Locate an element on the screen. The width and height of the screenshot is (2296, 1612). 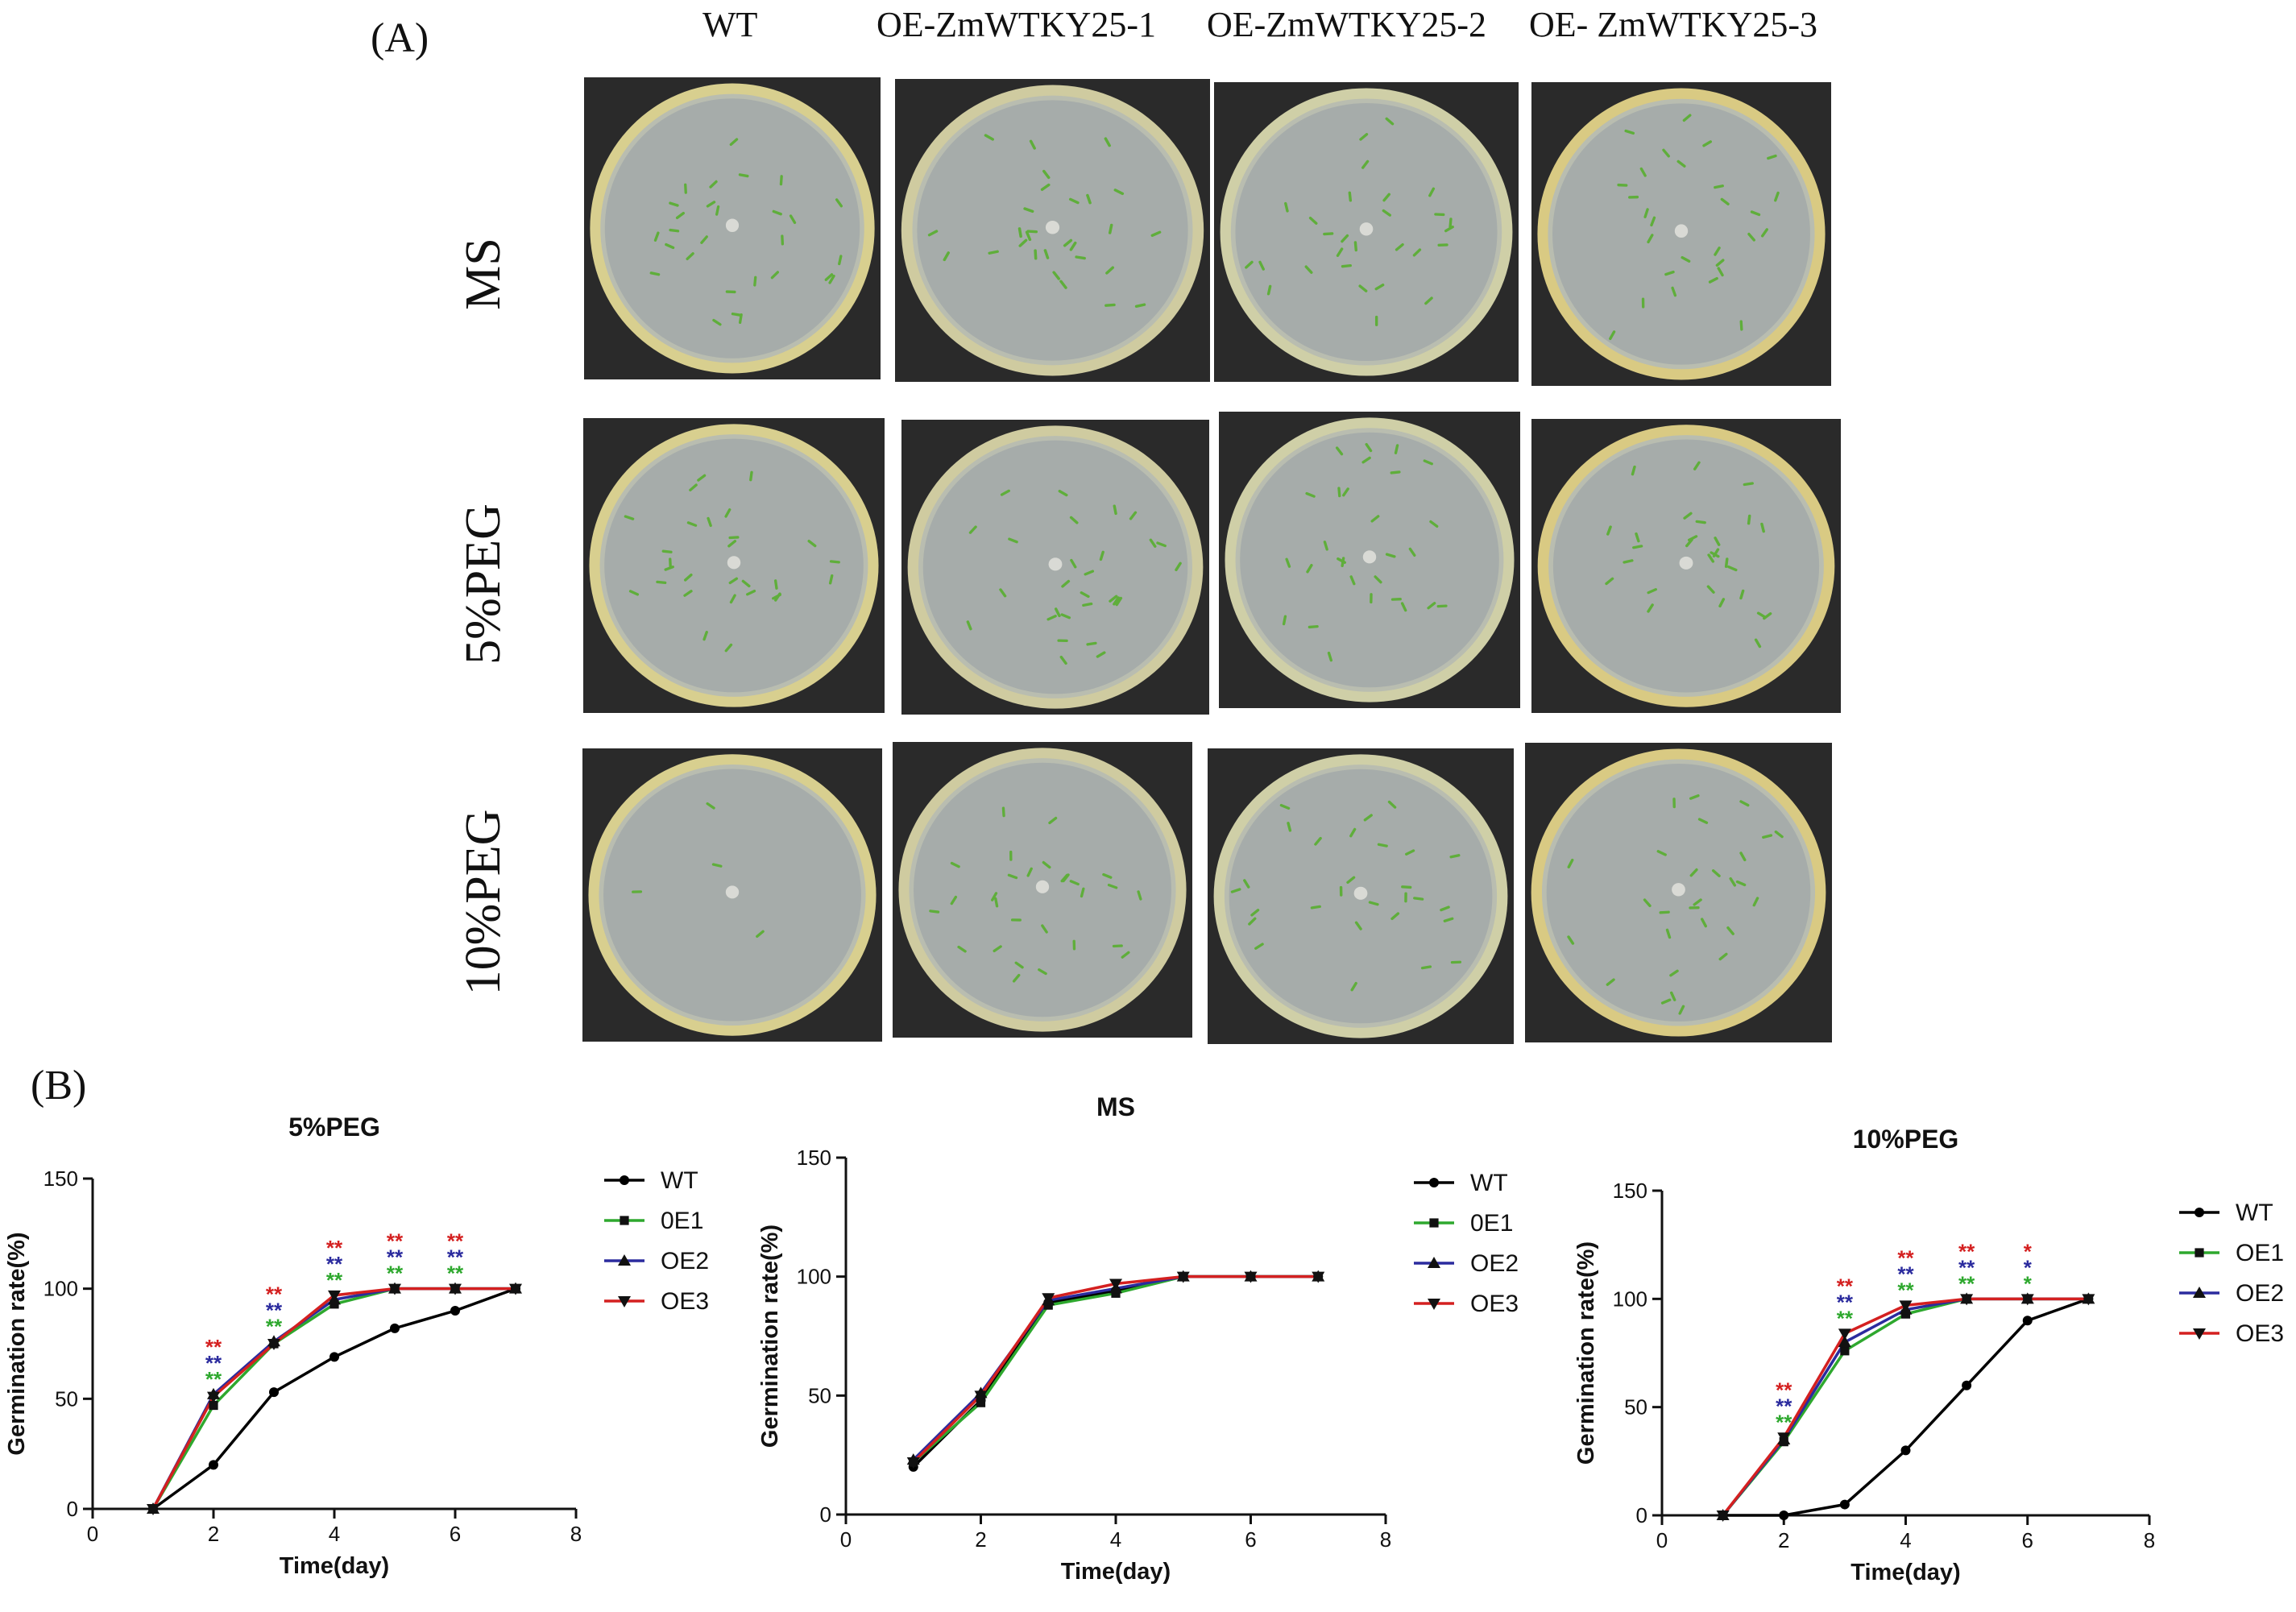
row-label-5peg: 5%PEG is located at coordinates (484, 584).